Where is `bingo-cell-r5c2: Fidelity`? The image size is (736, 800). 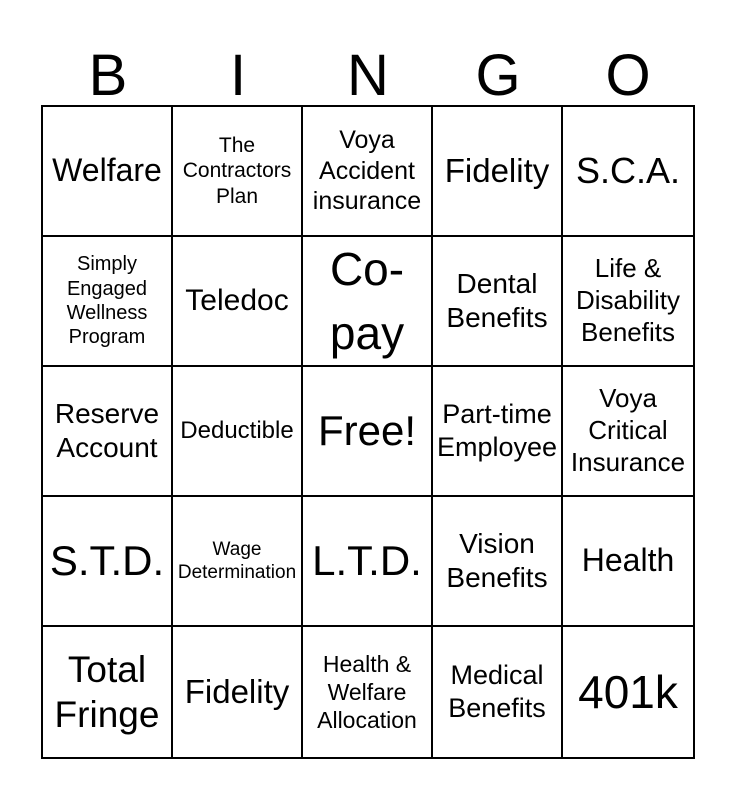 bingo-cell-r5c2: Fidelity is located at coordinates (238, 692).